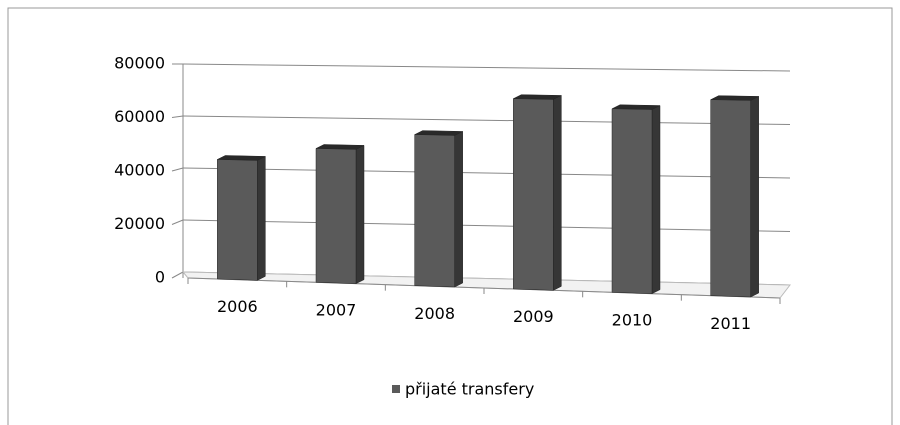 The image size is (900, 425). Describe the element at coordinates (139, 170) in the screenshot. I see `y-tick-label: 40000` at that location.